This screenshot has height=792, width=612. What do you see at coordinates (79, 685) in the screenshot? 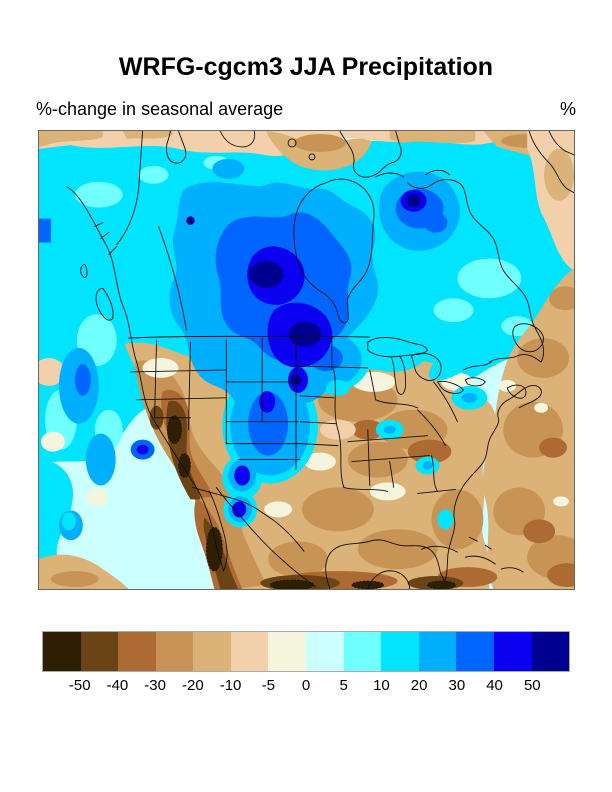
I see `colorbar-tick: -50` at bounding box center [79, 685].